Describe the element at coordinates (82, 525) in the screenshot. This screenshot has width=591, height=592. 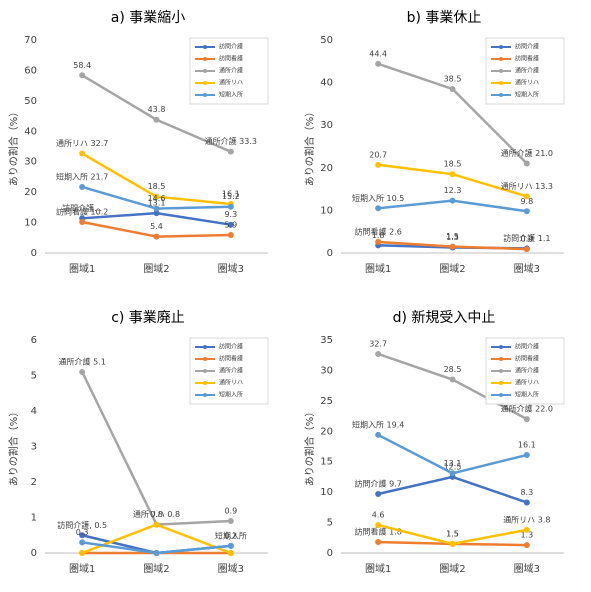
I see `data-label: 訪問介護, 0.5` at that location.